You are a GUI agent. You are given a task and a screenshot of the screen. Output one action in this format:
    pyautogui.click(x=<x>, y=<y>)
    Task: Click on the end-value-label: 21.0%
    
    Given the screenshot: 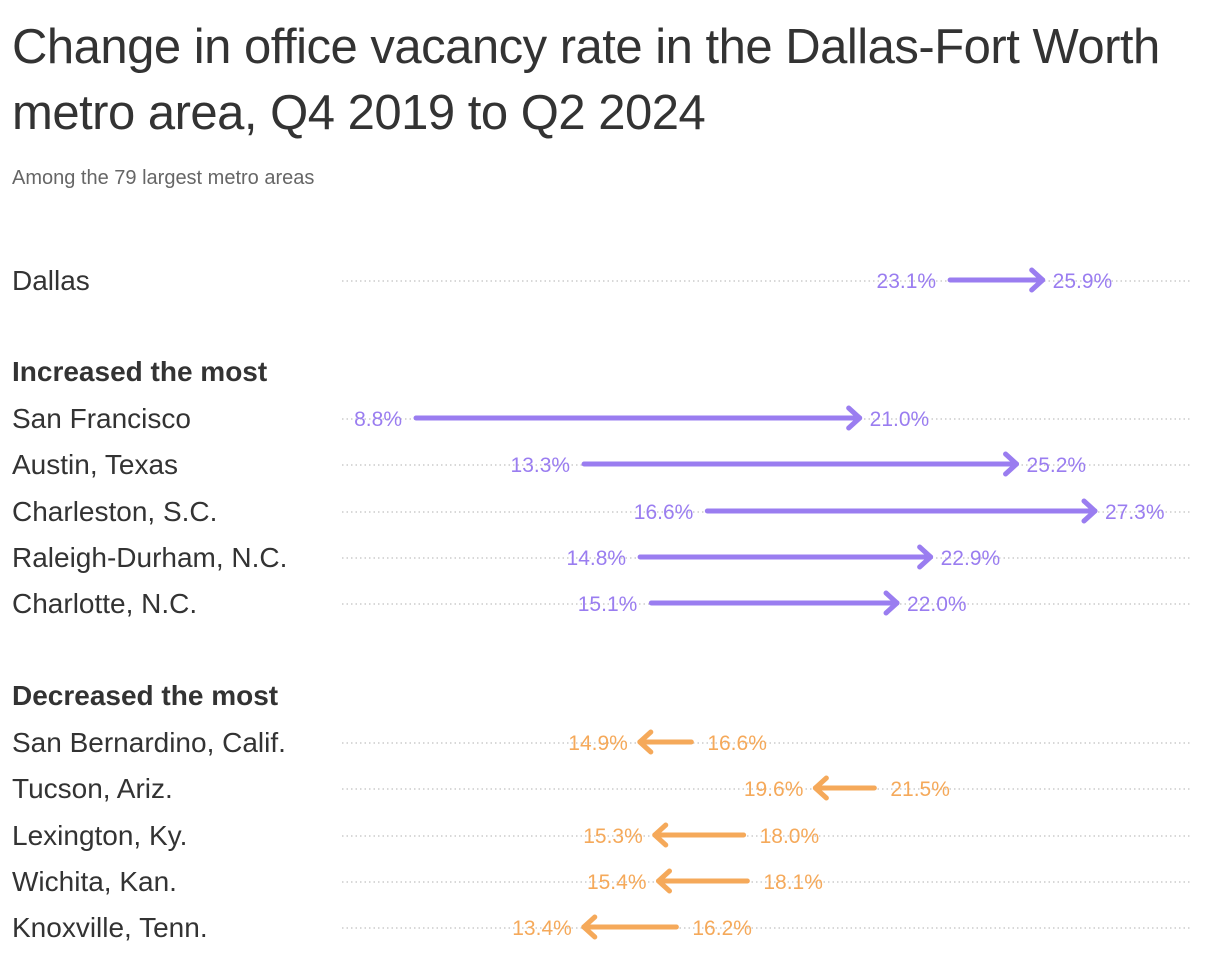 What is the action you would take?
    pyautogui.click(x=900, y=419)
    